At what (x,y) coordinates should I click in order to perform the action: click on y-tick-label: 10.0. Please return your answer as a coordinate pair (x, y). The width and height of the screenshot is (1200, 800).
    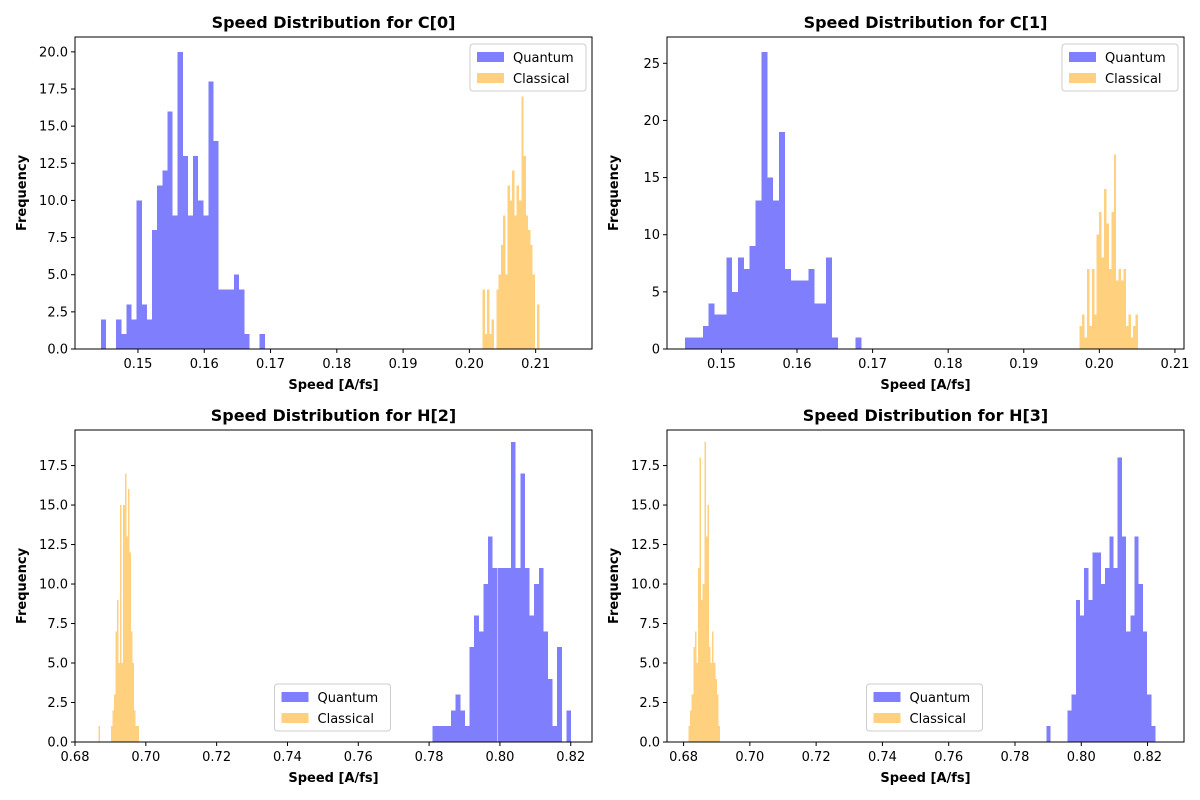
    Looking at the image, I should click on (53, 201).